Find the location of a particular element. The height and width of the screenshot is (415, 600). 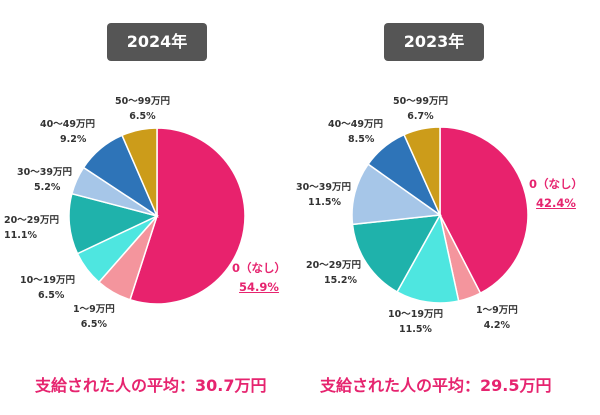

label-2023-40-49: 40～49万円 8.5% is located at coordinates (355, 132).